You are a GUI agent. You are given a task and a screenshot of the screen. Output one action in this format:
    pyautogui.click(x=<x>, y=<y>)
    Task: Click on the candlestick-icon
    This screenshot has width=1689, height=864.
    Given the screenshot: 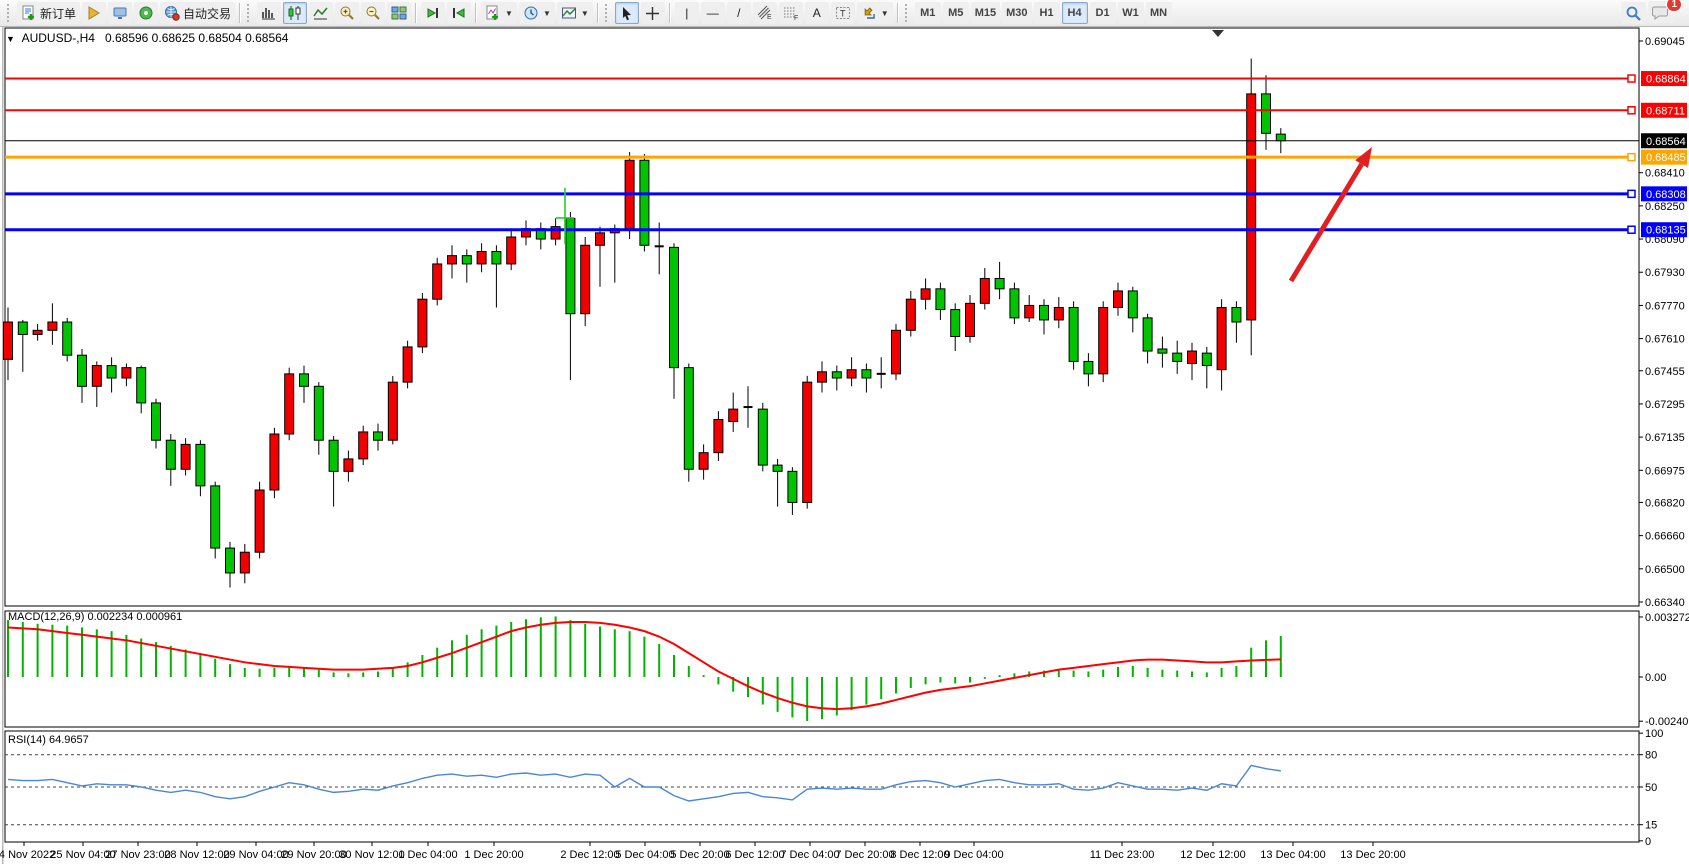 What is the action you would take?
    pyautogui.click(x=294, y=13)
    